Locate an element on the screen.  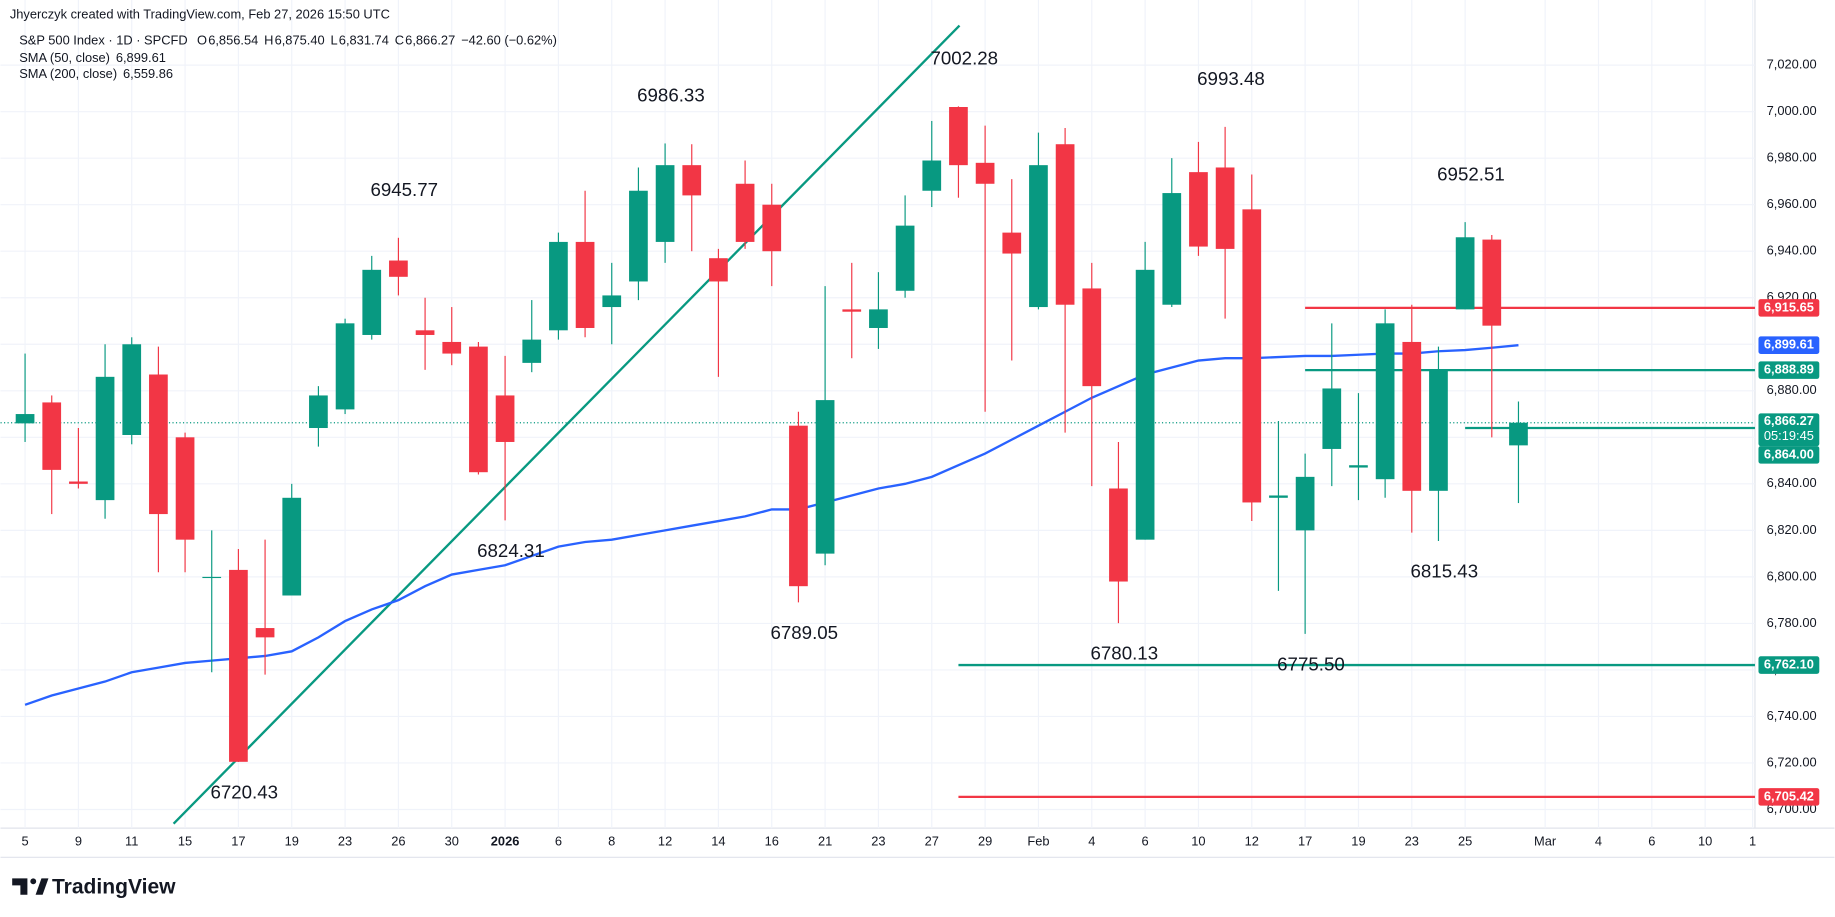
level-price-label: 6,864.00 is located at coordinates (1789, 453).